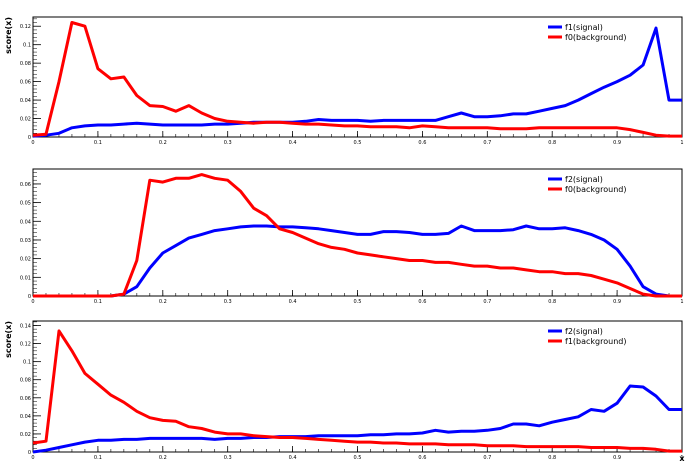 The height and width of the screenshot is (472, 696). I want to click on x-axis-label: x, so click(682, 458).